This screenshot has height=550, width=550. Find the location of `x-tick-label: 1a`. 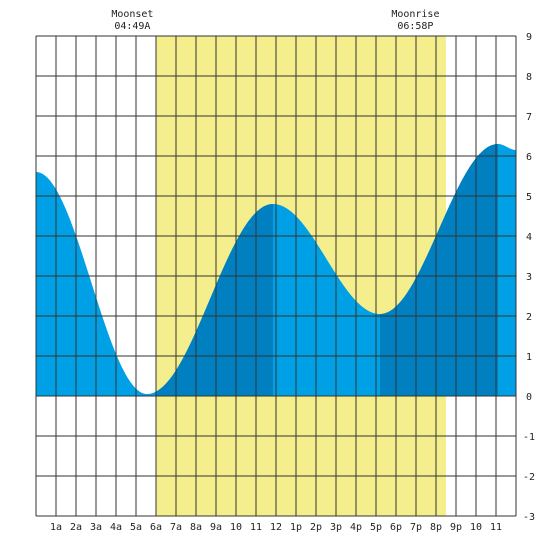

x-tick-label: 1a is located at coordinates (56, 527).